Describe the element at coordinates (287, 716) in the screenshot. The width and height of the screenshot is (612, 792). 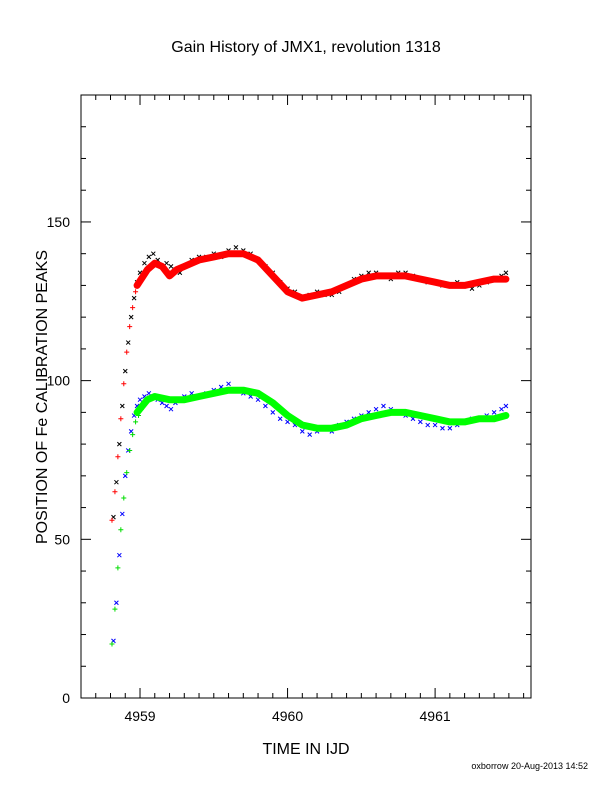
I see `x-tick-label: 4960` at that location.